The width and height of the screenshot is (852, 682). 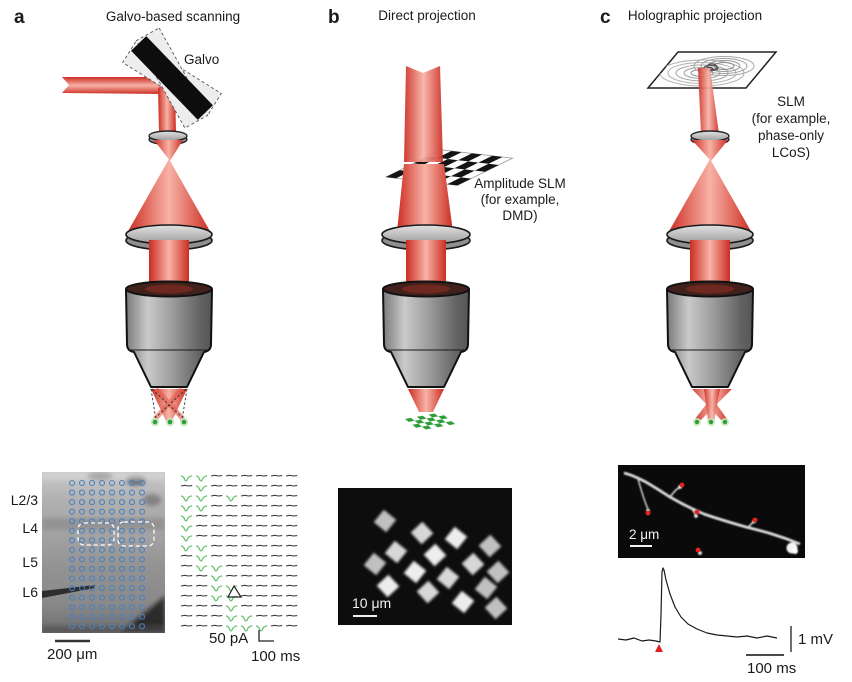 I want to click on slm-label: SLM (for example, phase-only LCoS), so click(x=791, y=127).